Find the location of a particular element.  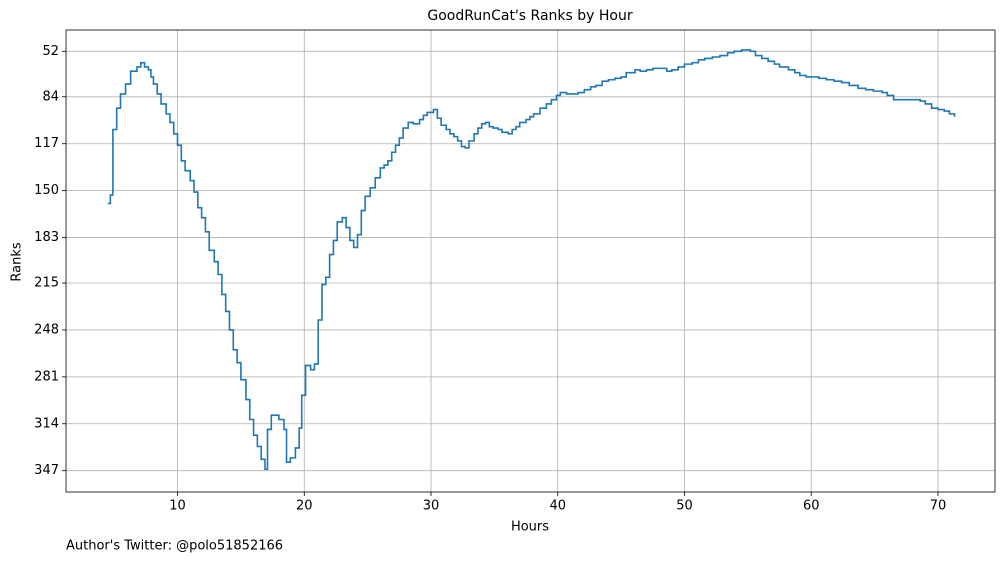

y-tick-label: 248 is located at coordinates (46, 329).